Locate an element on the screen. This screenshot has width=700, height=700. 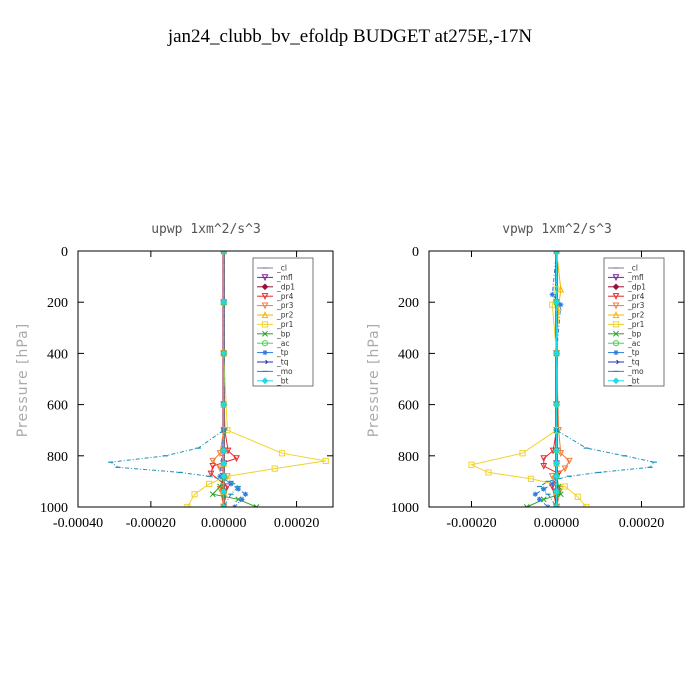
legend-label: _mfl is located at coordinates (284, 277).